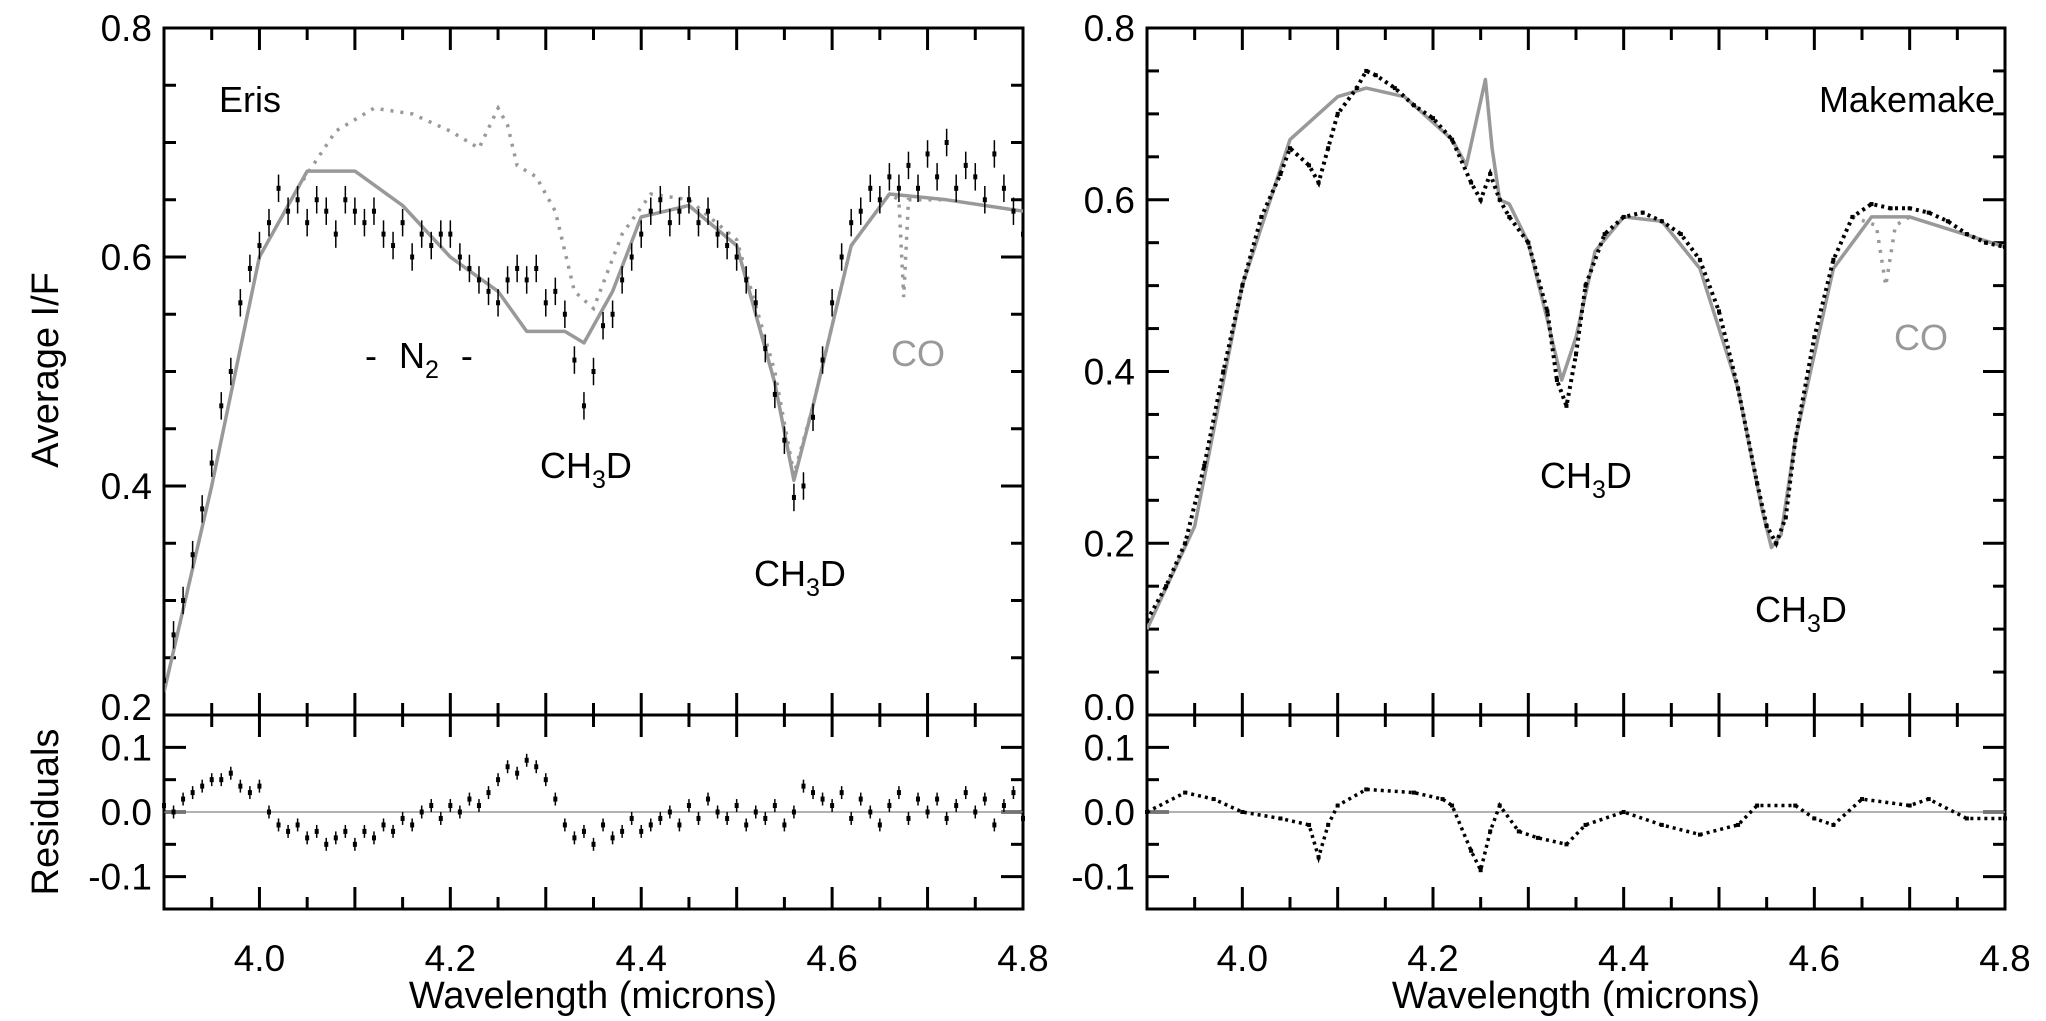 The image size is (2046, 1021). Describe the element at coordinates (1586, 479) in the screenshot. I see `ch3d-label-makemake-1: CH3D` at that location.